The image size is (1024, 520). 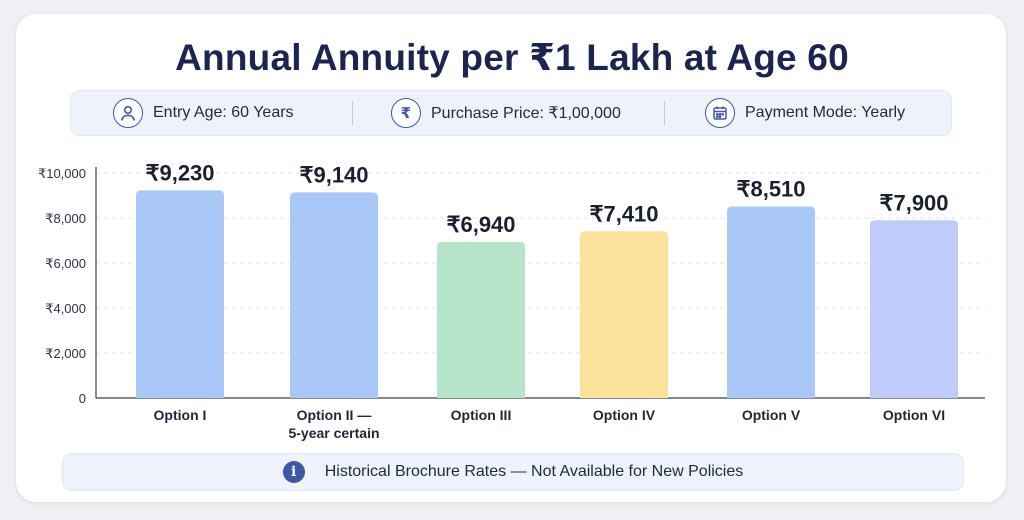 What do you see at coordinates (623, 213) in the screenshot?
I see `bar-value-label: ₹7,410` at bounding box center [623, 213].